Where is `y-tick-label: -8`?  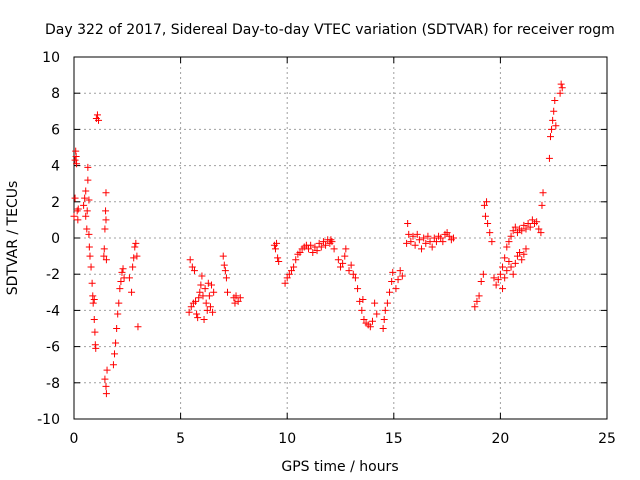 y-tick-label: -8 is located at coordinates (53, 384).